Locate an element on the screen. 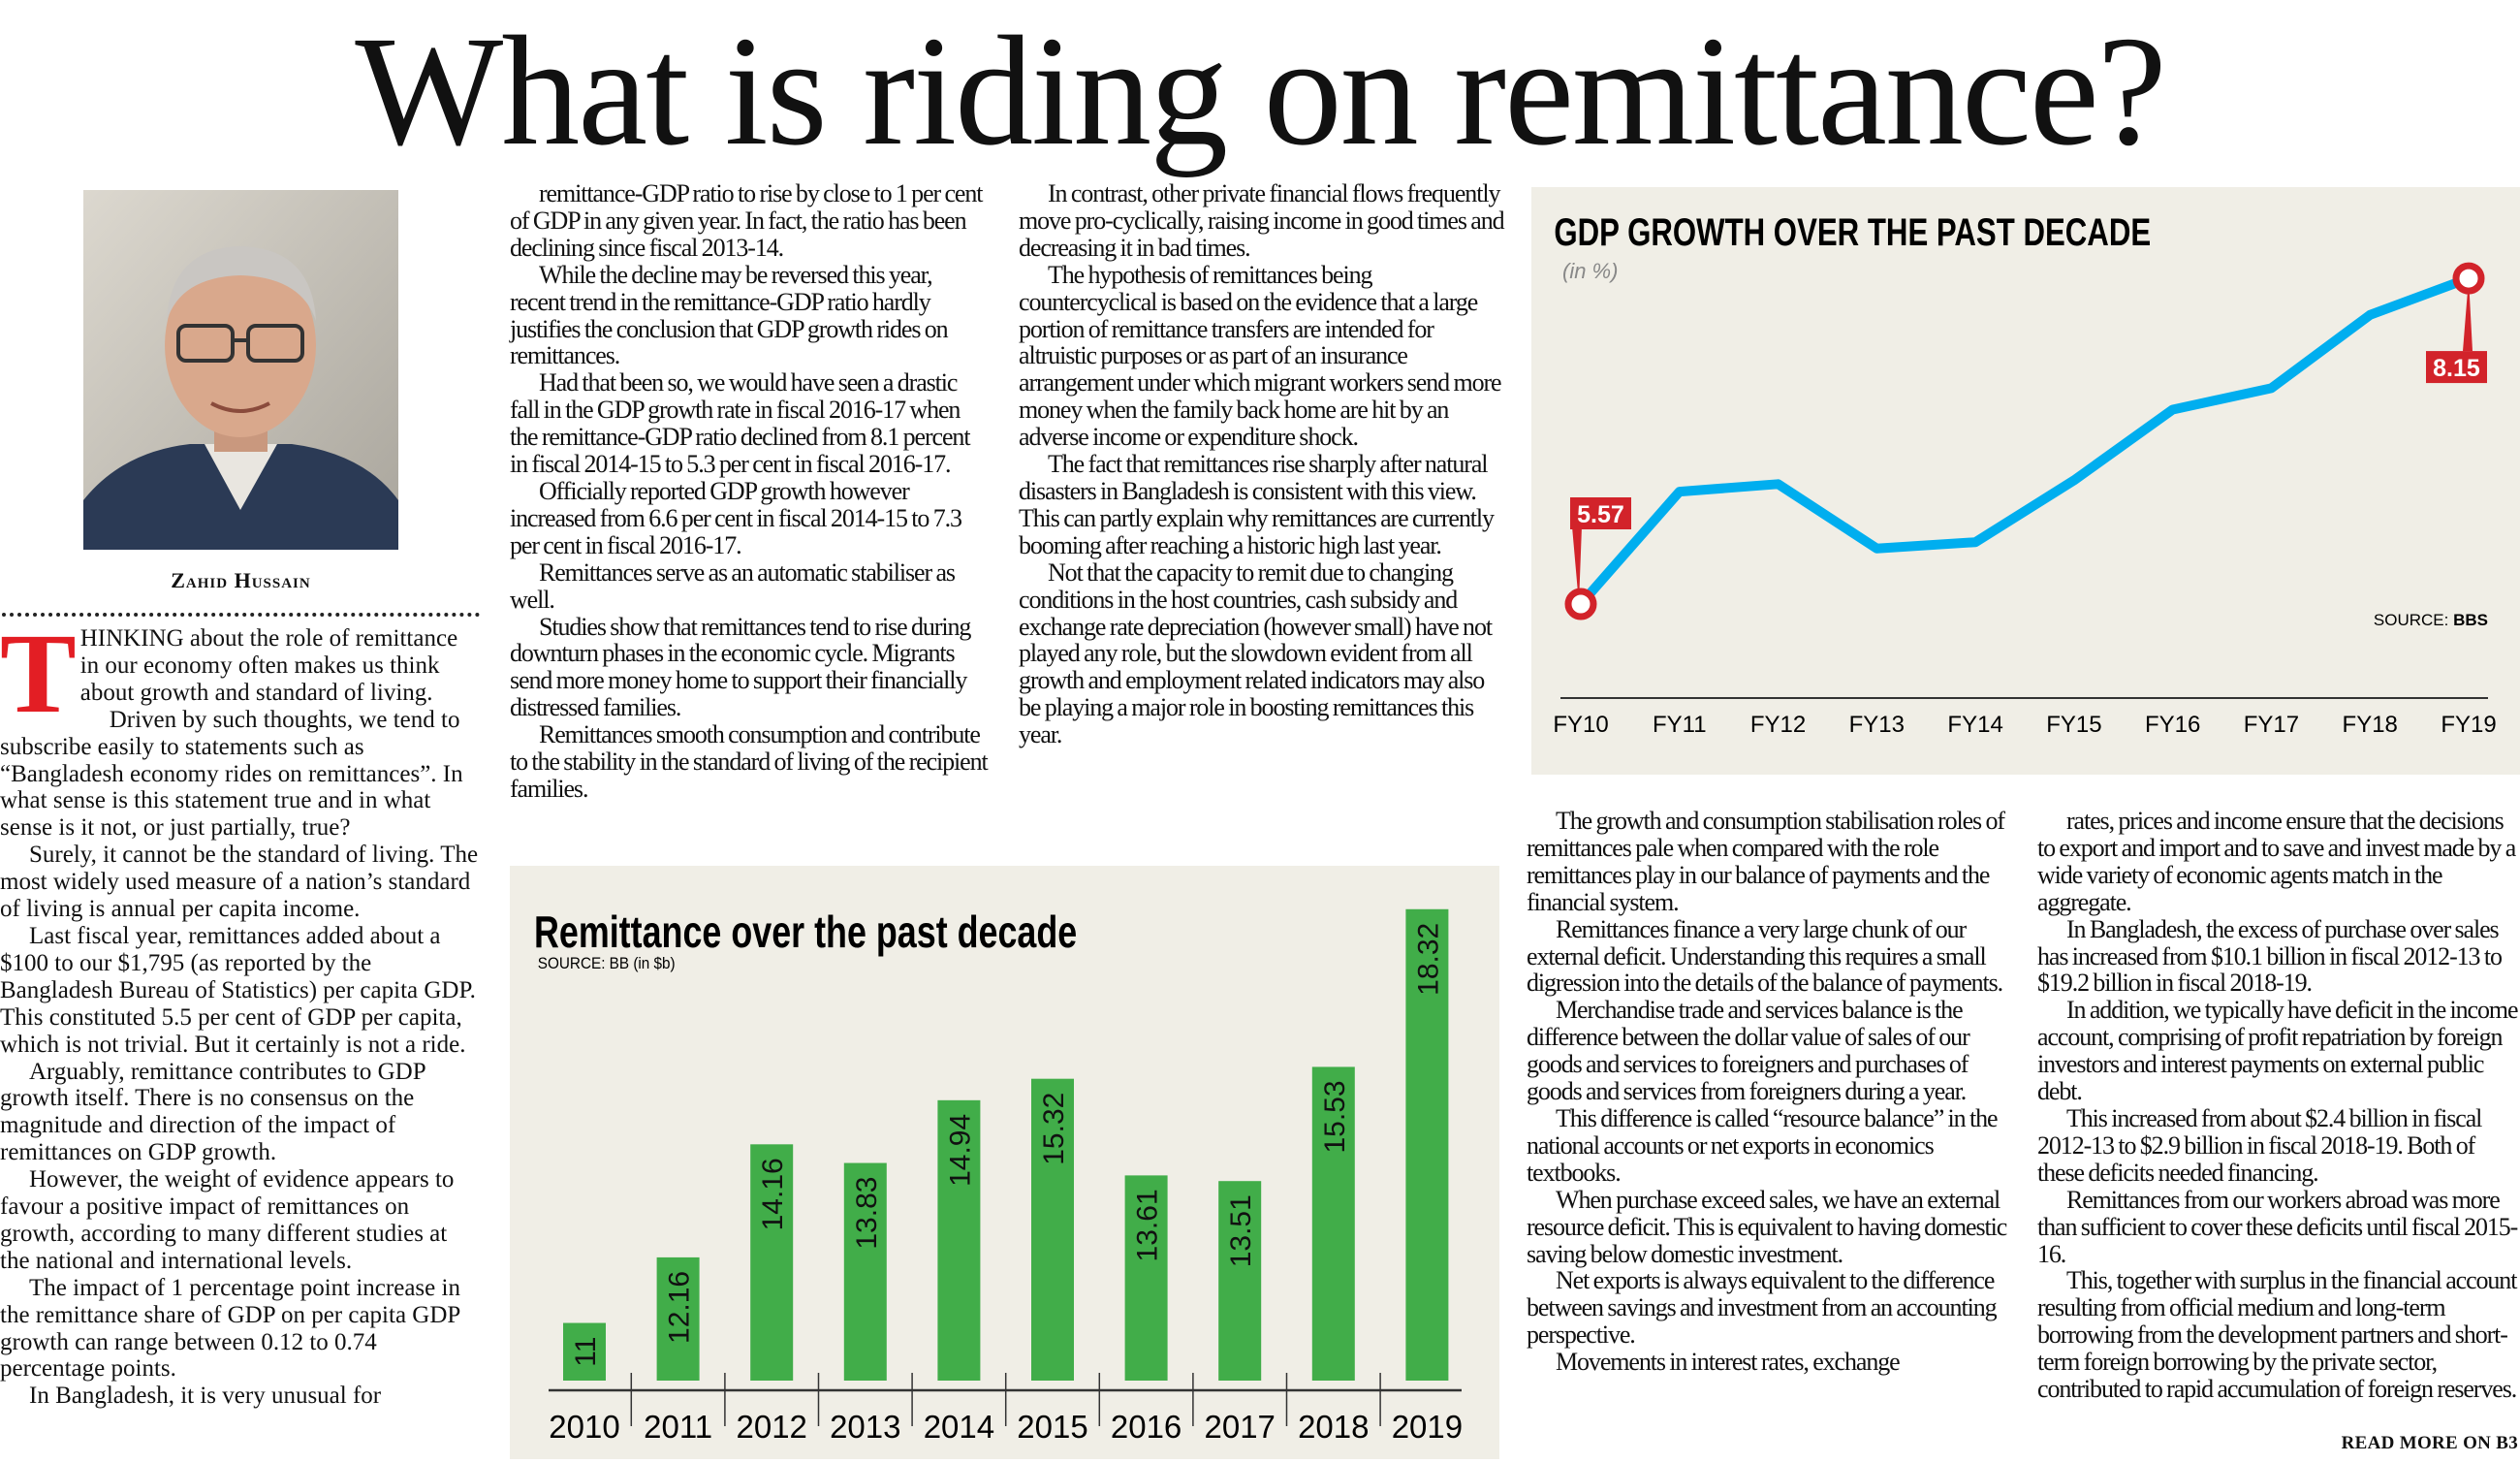  x-tick-label: 2019 is located at coordinates (1428, 1427).